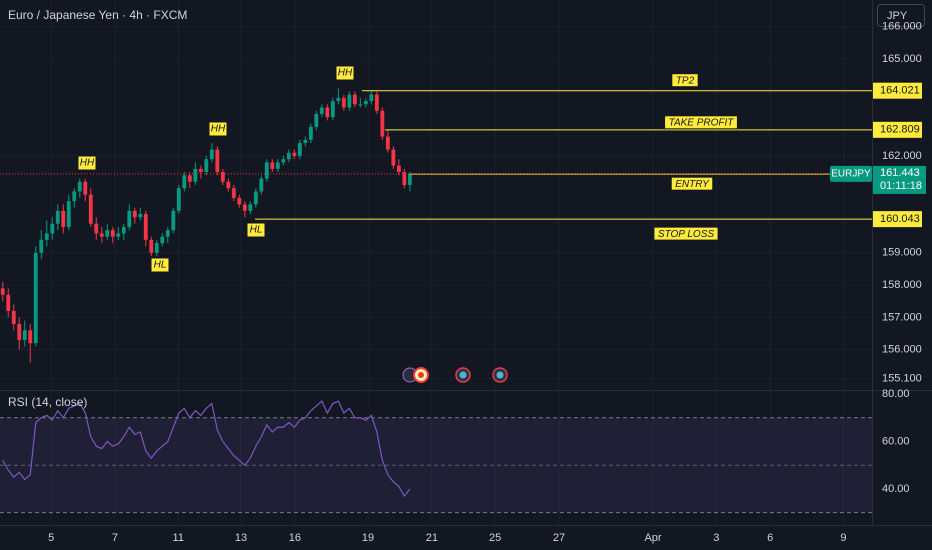 The width and height of the screenshot is (932, 550). I want to click on currency-button, so click(901, 15).